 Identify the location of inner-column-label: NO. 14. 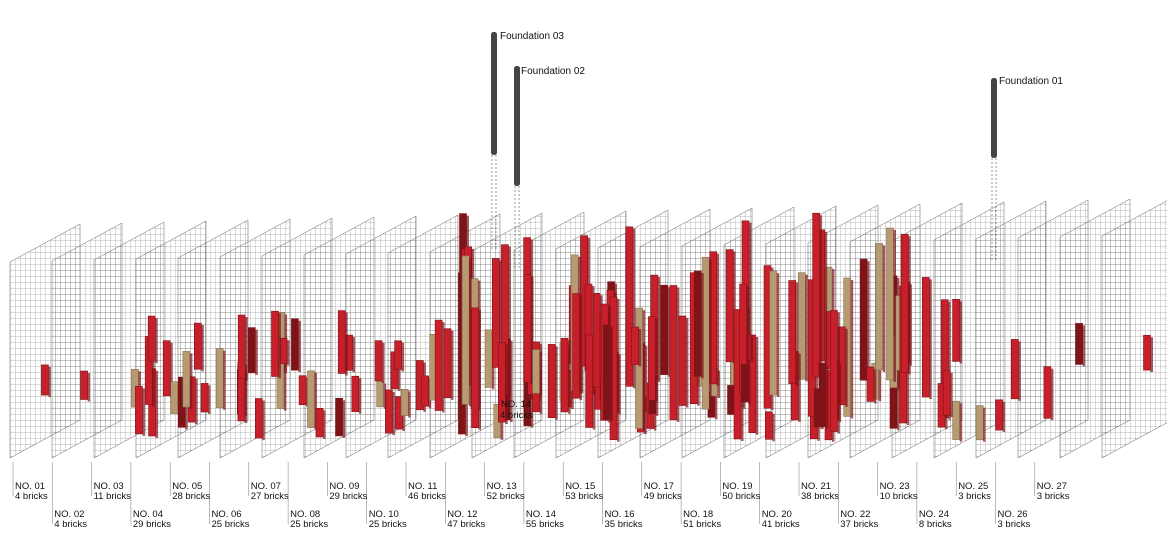
(516, 404).